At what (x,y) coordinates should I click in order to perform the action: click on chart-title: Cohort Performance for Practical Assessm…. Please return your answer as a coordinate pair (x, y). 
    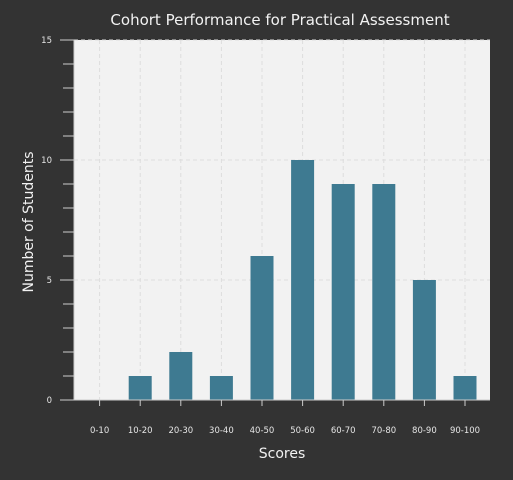
    Looking at the image, I should click on (279, 20).